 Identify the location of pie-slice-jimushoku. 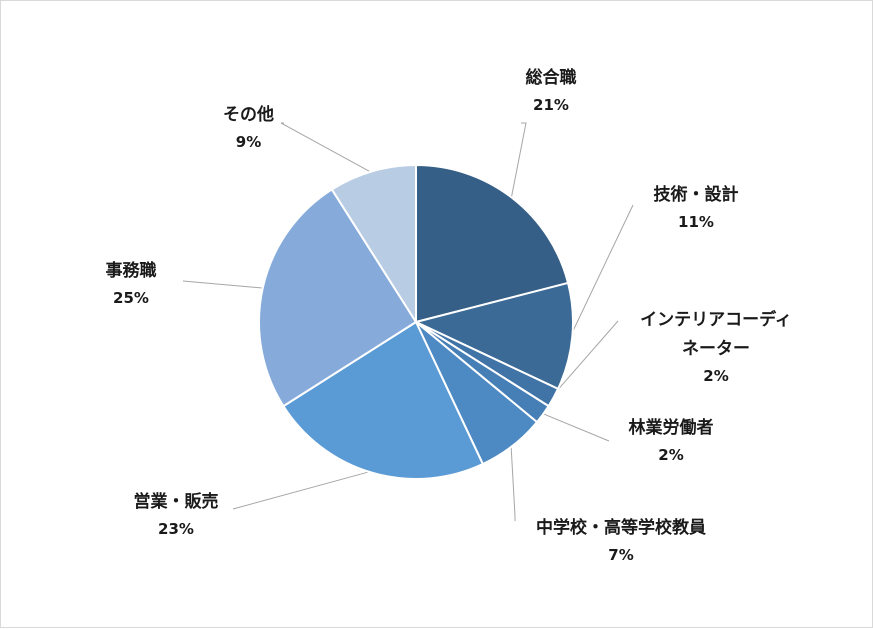
(338, 298).